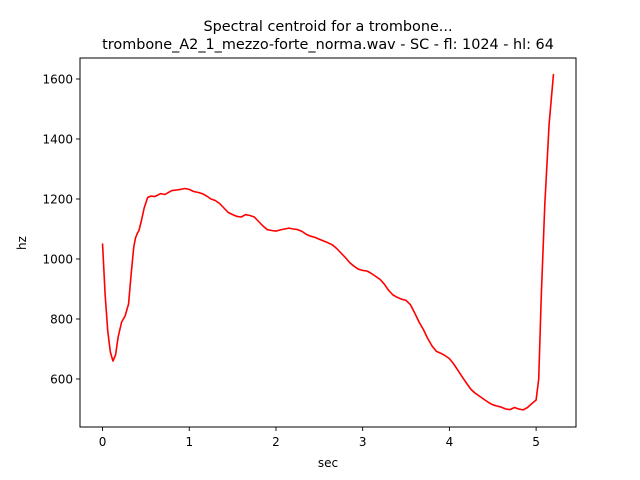 The width and height of the screenshot is (640, 480). What do you see at coordinates (61, 319) in the screenshot?
I see `y-tick-label: 800` at bounding box center [61, 319].